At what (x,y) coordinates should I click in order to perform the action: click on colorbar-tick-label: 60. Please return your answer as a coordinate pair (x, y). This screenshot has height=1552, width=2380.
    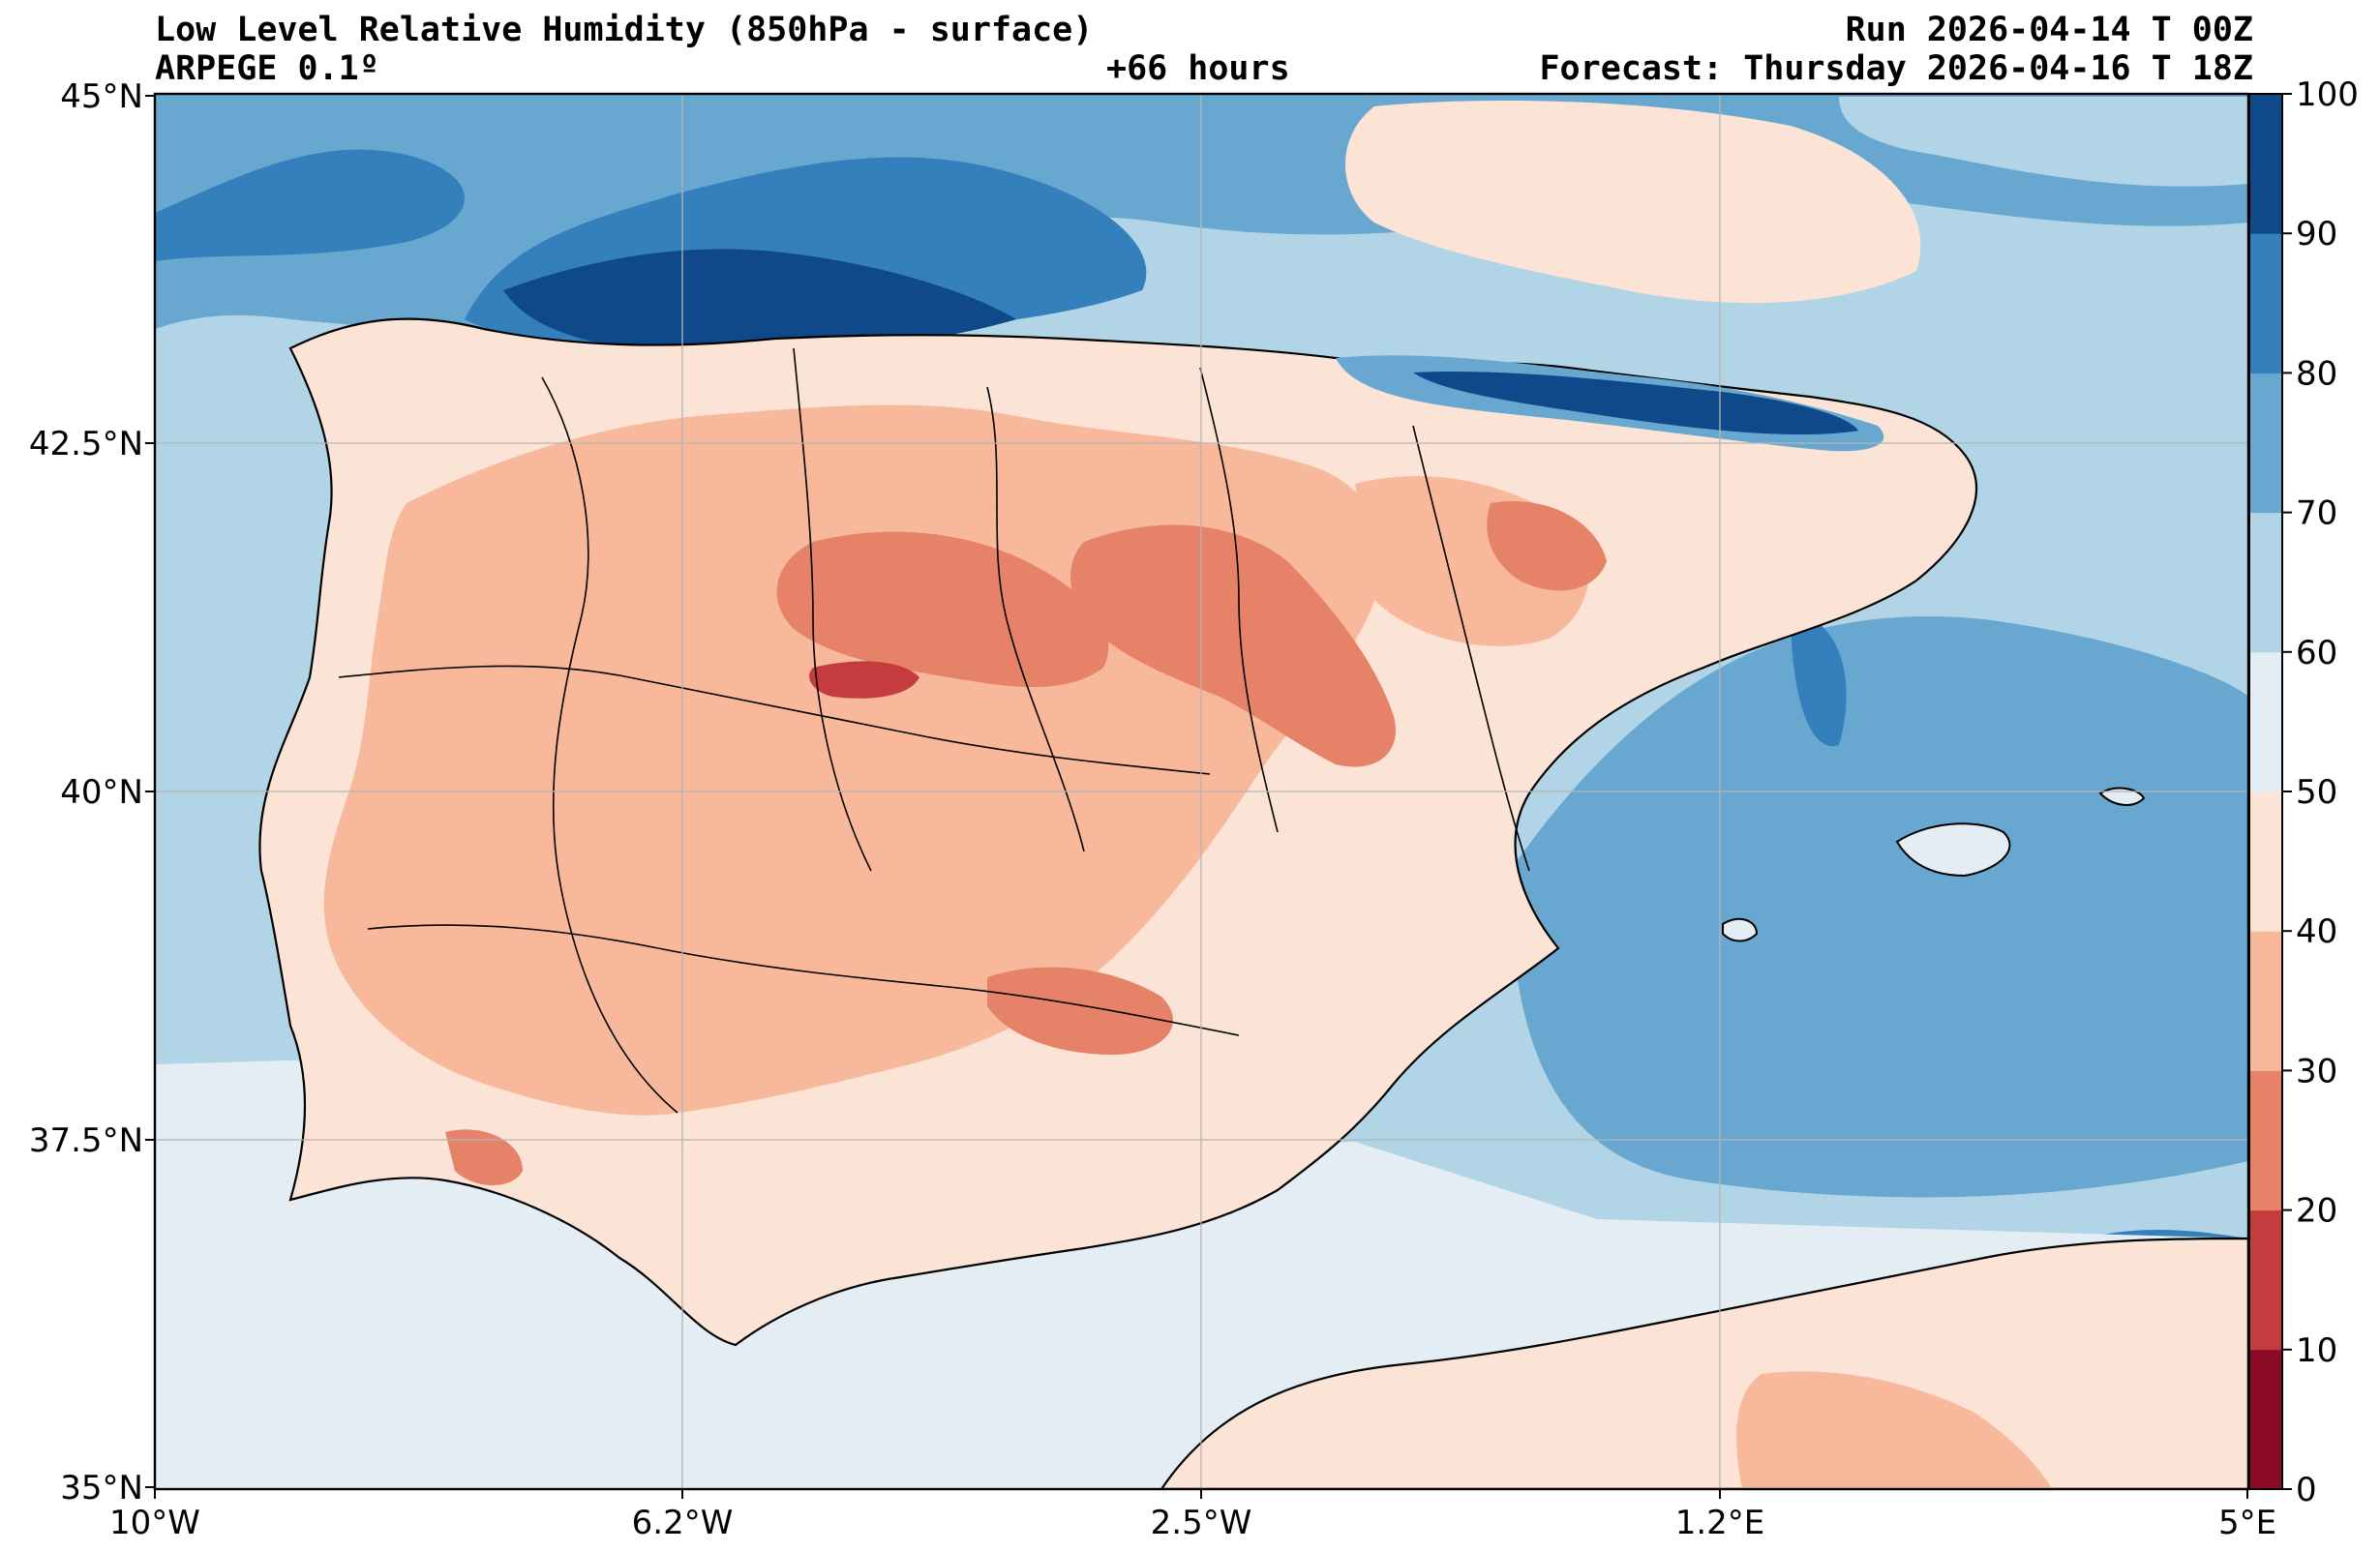
    Looking at the image, I should click on (2316, 653).